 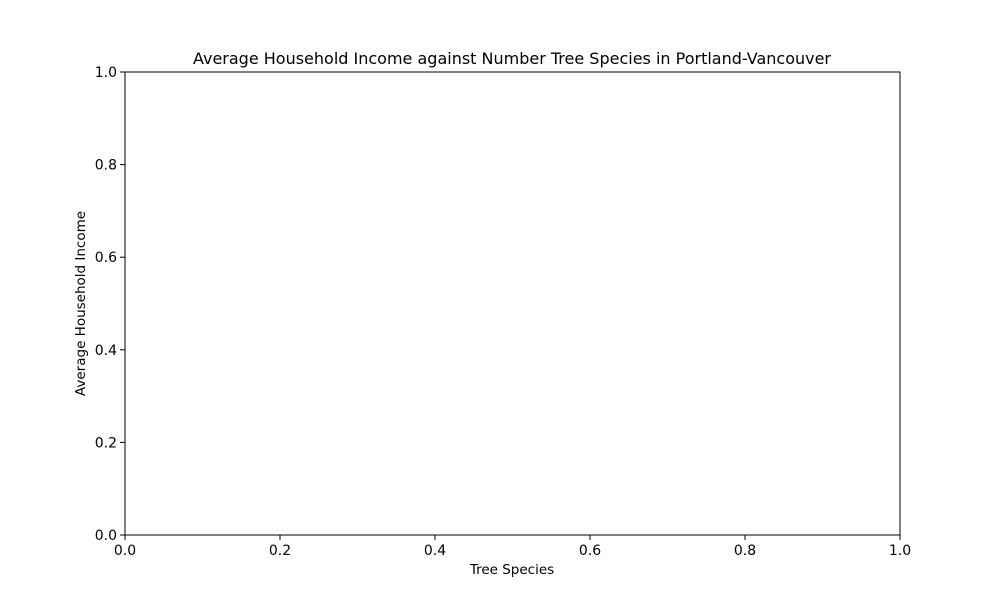 I want to click on x-tick-label: 0.0, so click(x=125, y=551).